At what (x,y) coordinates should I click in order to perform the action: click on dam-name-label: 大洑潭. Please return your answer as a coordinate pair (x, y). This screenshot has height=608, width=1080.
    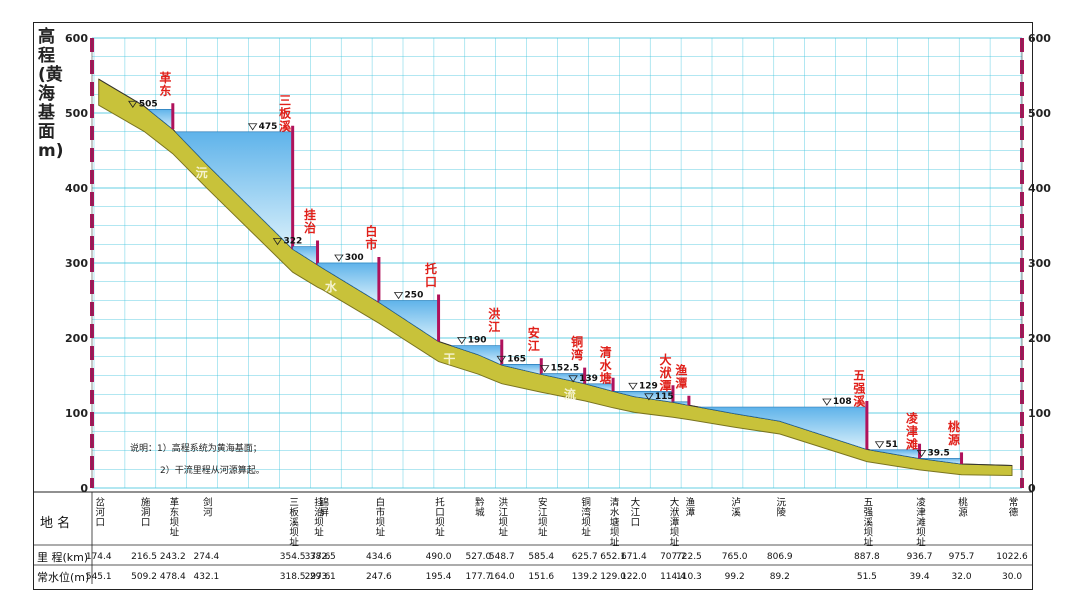
    Looking at the image, I should click on (665, 372).